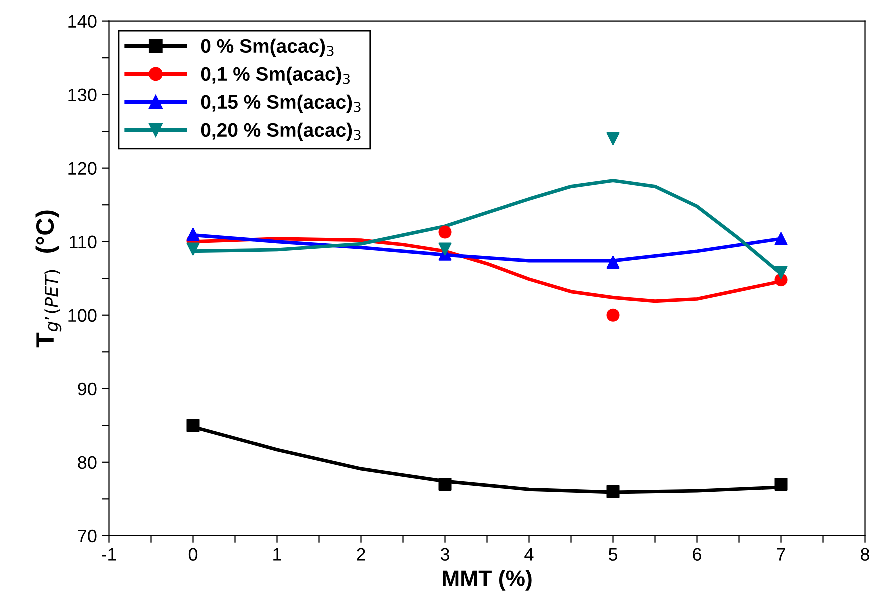  Describe the element at coordinates (281, 103) in the screenshot. I see `legend-label: 0,15 % Sm(acac)$_{3}$` at that location.